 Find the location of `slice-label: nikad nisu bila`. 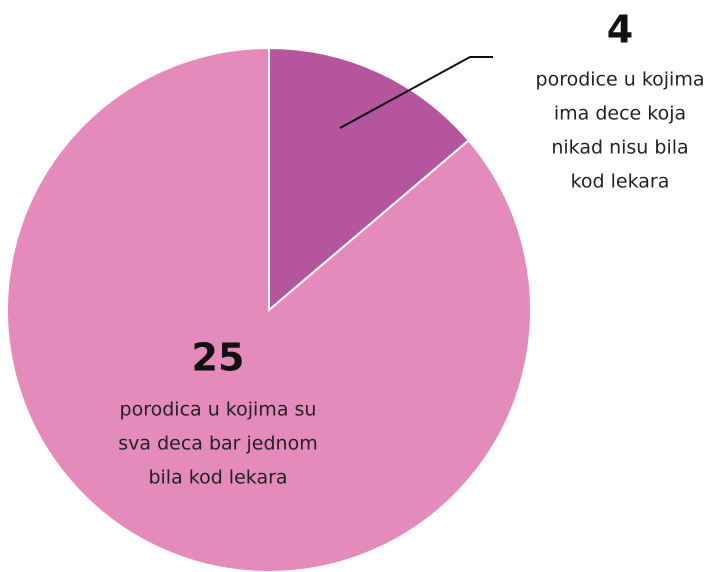

slice-label: nikad nisu bila is located at coordinates (619, 148).